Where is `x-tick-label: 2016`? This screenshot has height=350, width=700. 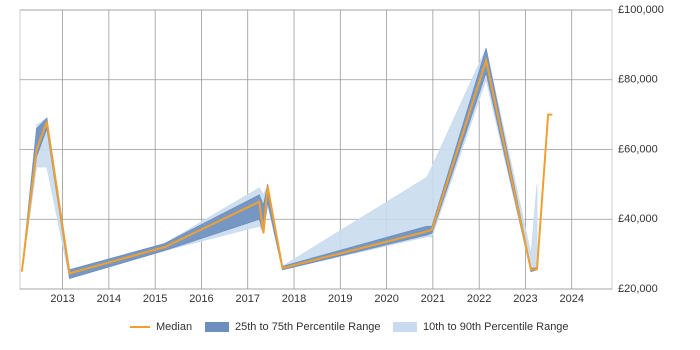 x-tick-label: 2016 is located at coordinates (201, 299).